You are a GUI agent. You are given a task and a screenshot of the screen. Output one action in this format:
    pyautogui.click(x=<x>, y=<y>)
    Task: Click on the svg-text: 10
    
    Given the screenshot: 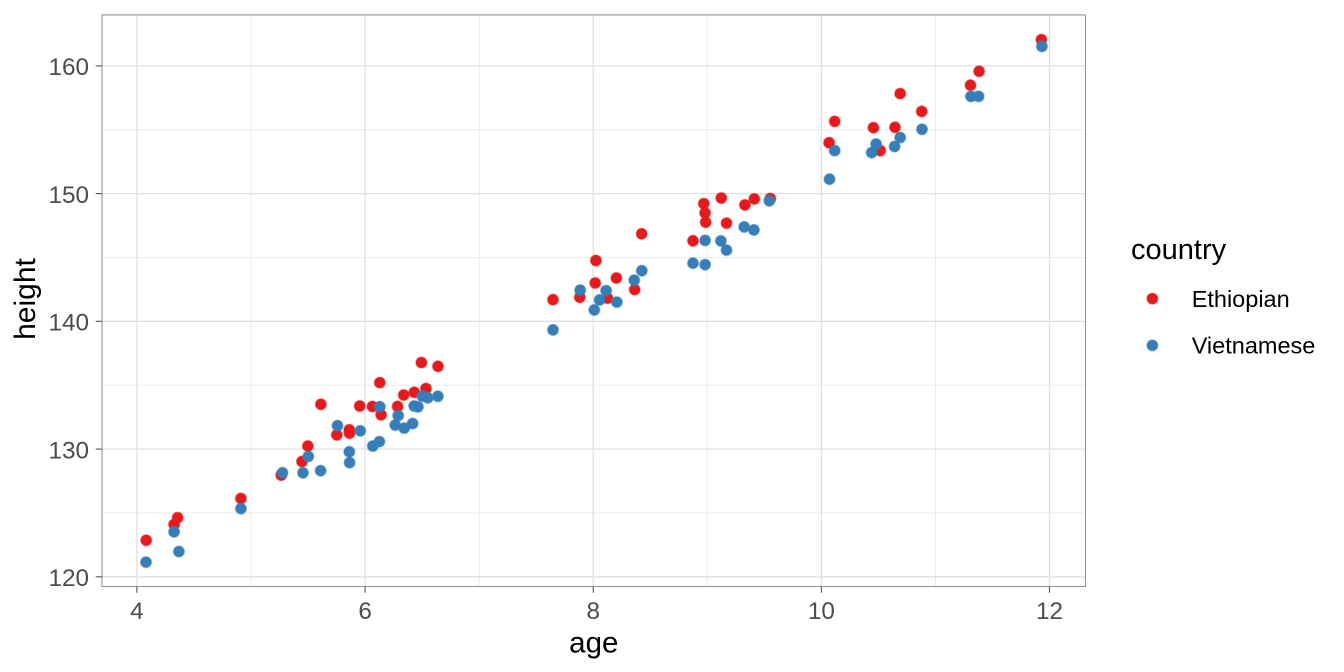 What is the action you would take?
    pyautogui.click(x=821, y=611)
    